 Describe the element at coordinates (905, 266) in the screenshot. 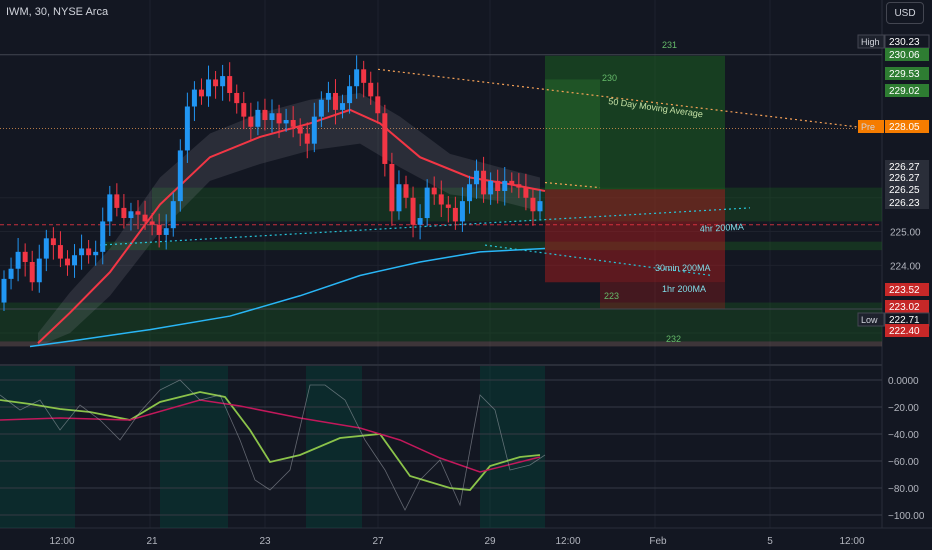

I see `price-tick-2: 224.00` at that location.